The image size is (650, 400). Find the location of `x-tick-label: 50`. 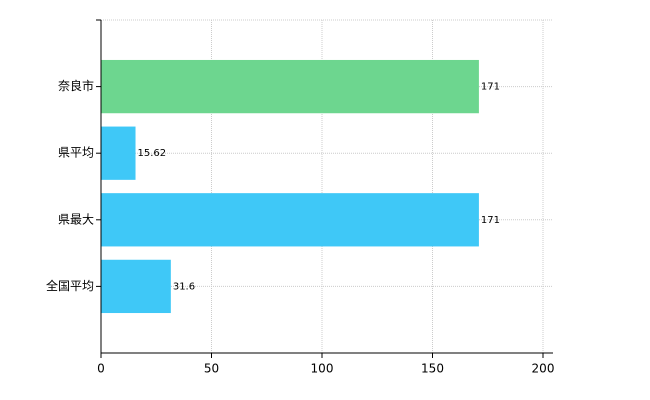

x-tick-label: 50 is located at coordinates (211, 369).